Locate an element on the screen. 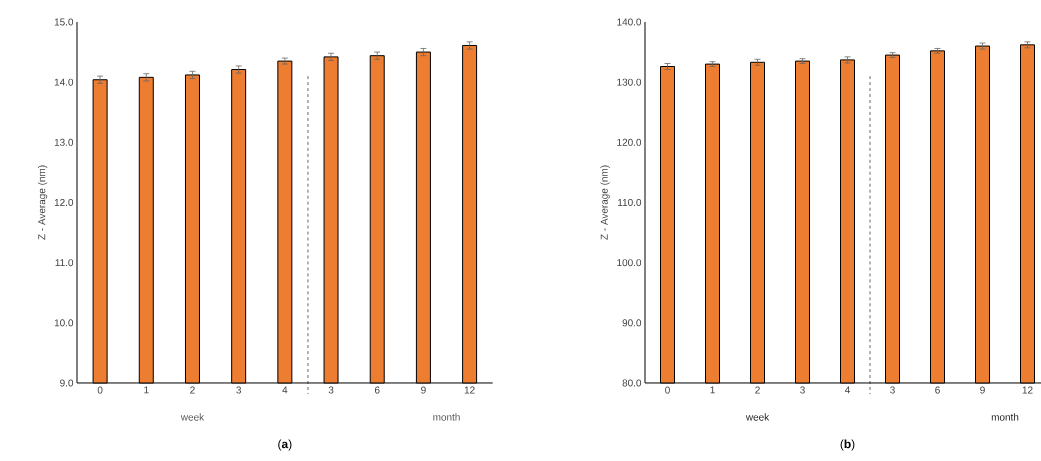  y-tick-label: 14.0 is located at coordinates (64, 82).